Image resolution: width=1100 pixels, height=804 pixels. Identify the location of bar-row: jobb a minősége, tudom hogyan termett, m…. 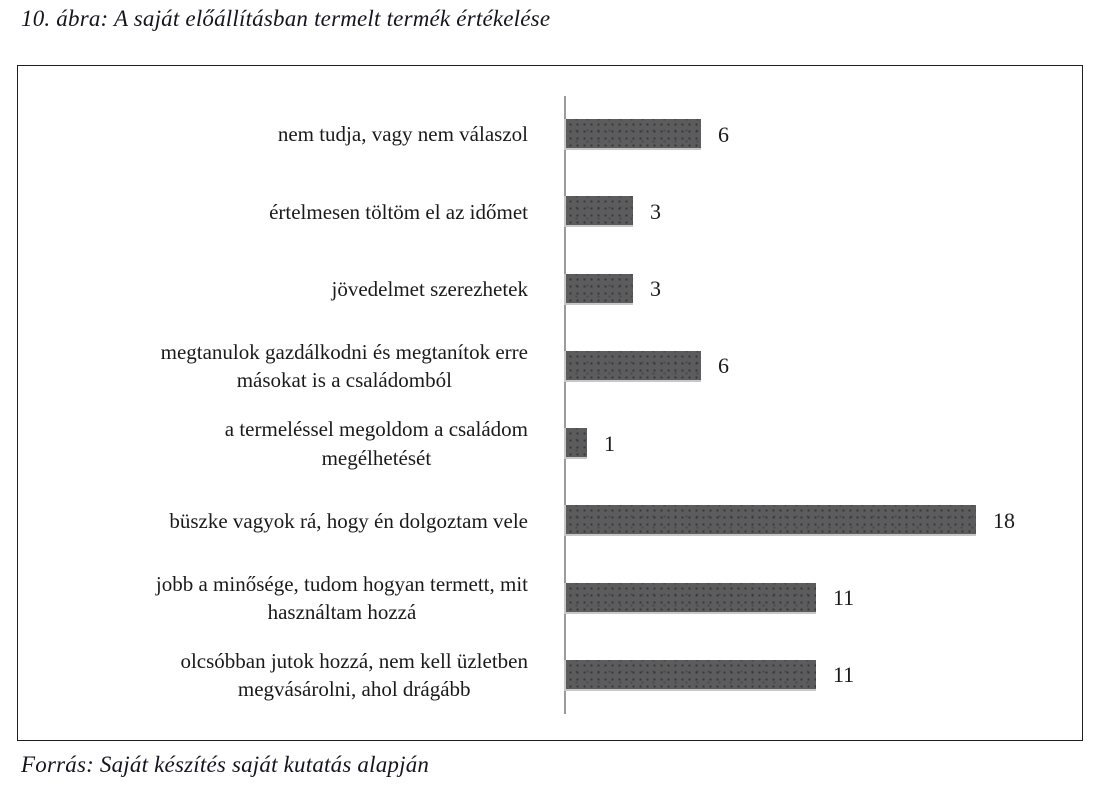
(550, 598).